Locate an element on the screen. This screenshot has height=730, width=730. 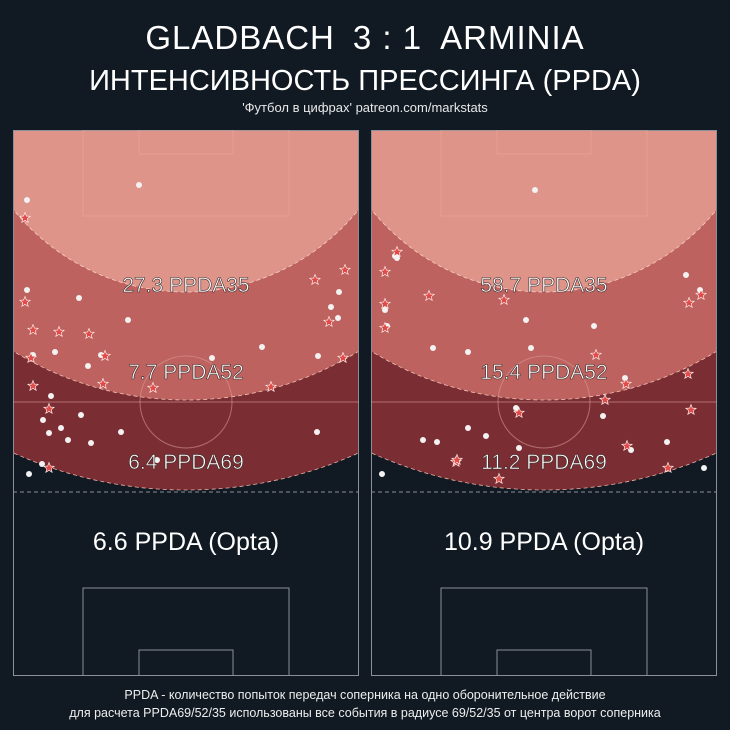
ppda69-label: 11.2 PPDA69 is located at coordinates (544, 462).